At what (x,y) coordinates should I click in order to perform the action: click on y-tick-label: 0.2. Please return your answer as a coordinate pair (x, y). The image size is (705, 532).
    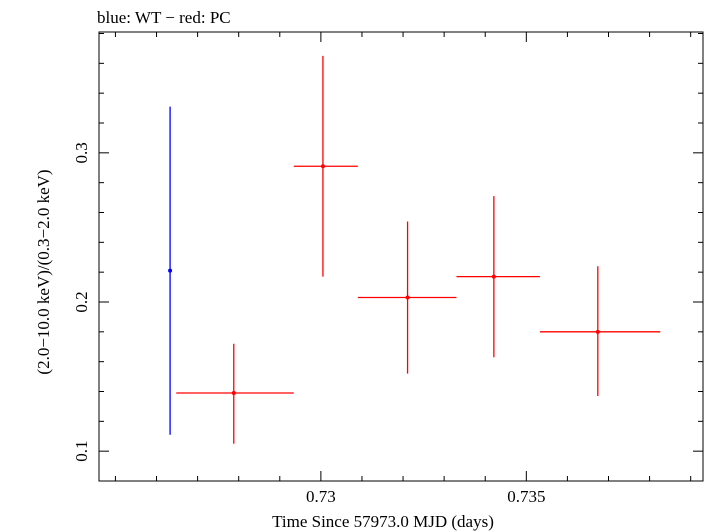
    Looking at the image, I should click on (81, 301).